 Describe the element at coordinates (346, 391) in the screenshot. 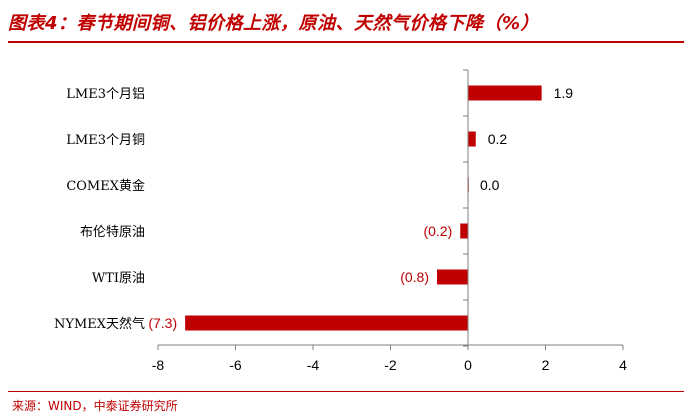

I see `footer-divider` at that location.